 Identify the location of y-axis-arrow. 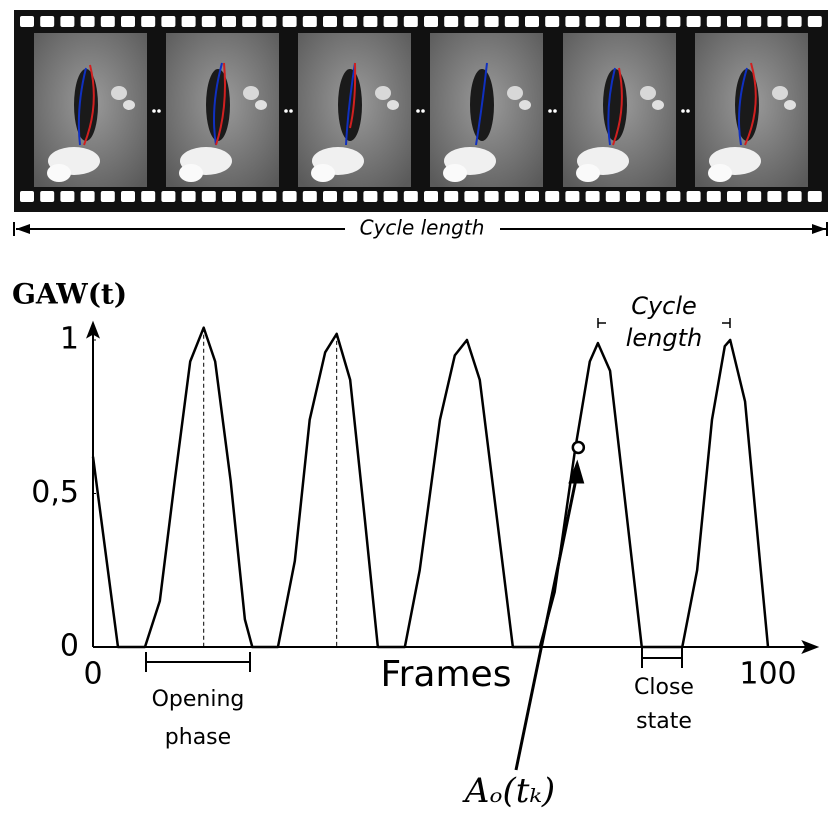
(93, 329).